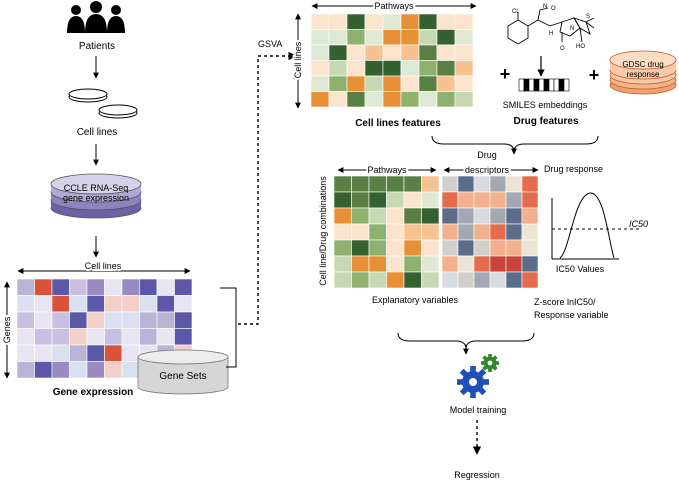  Describe the element at coordinates (7, 329) in the screenshot. I see `genes-axis-label: Genes` at that location.